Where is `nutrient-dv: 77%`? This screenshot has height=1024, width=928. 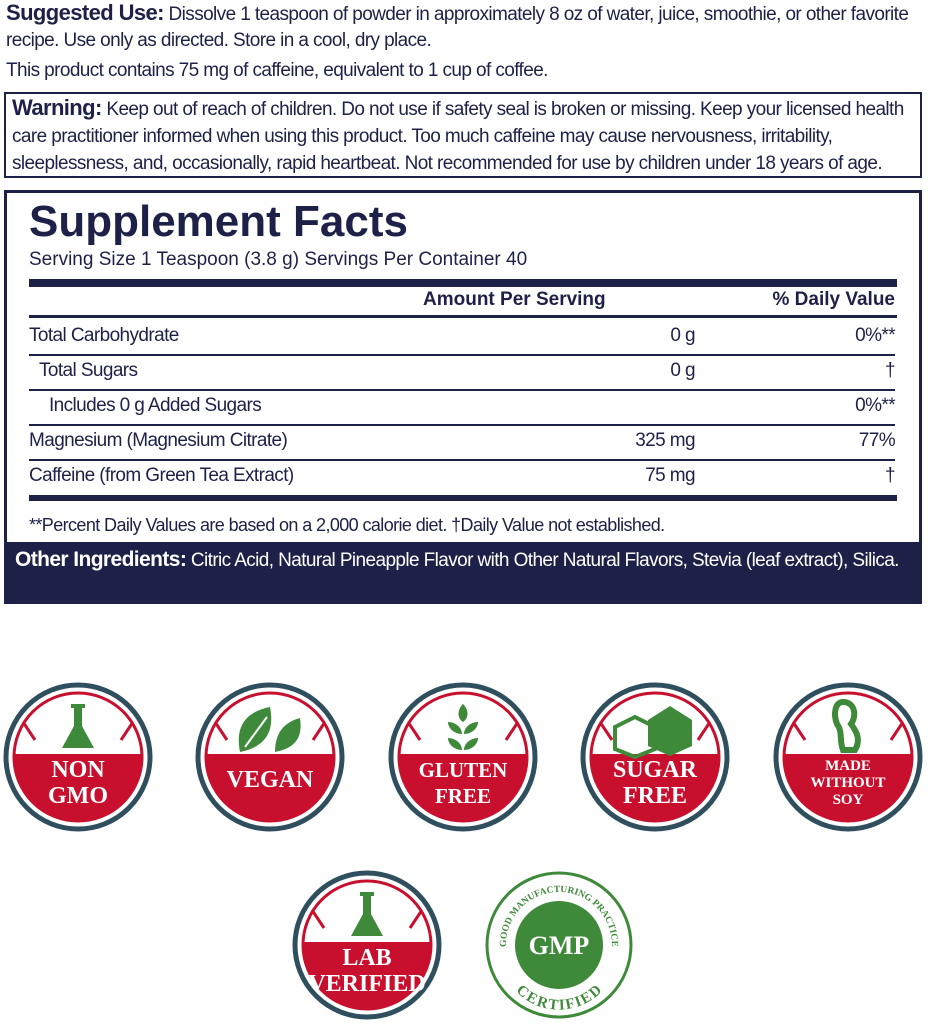
nutrient-dv: 77% is located at coordinates (877, 440).